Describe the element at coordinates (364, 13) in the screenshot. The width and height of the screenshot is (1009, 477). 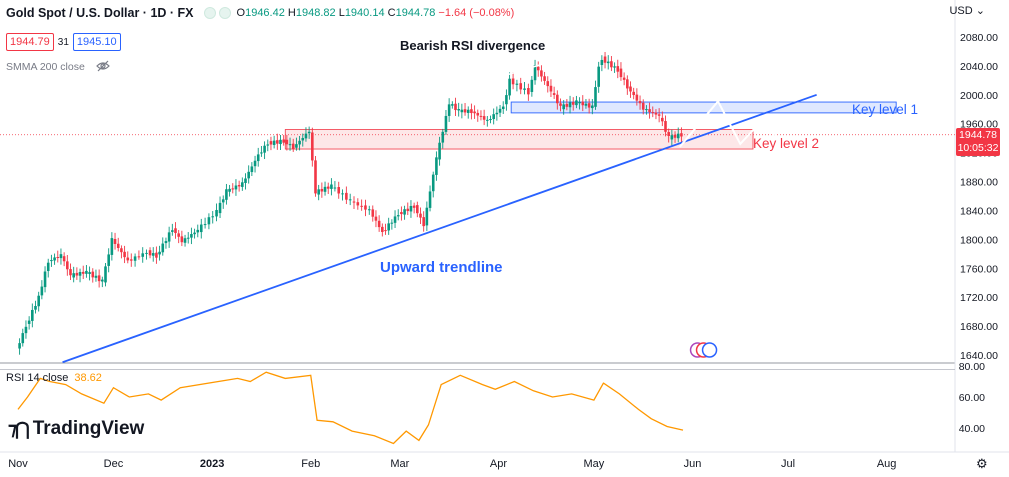
I see `low-value: 1940.14` at that location.